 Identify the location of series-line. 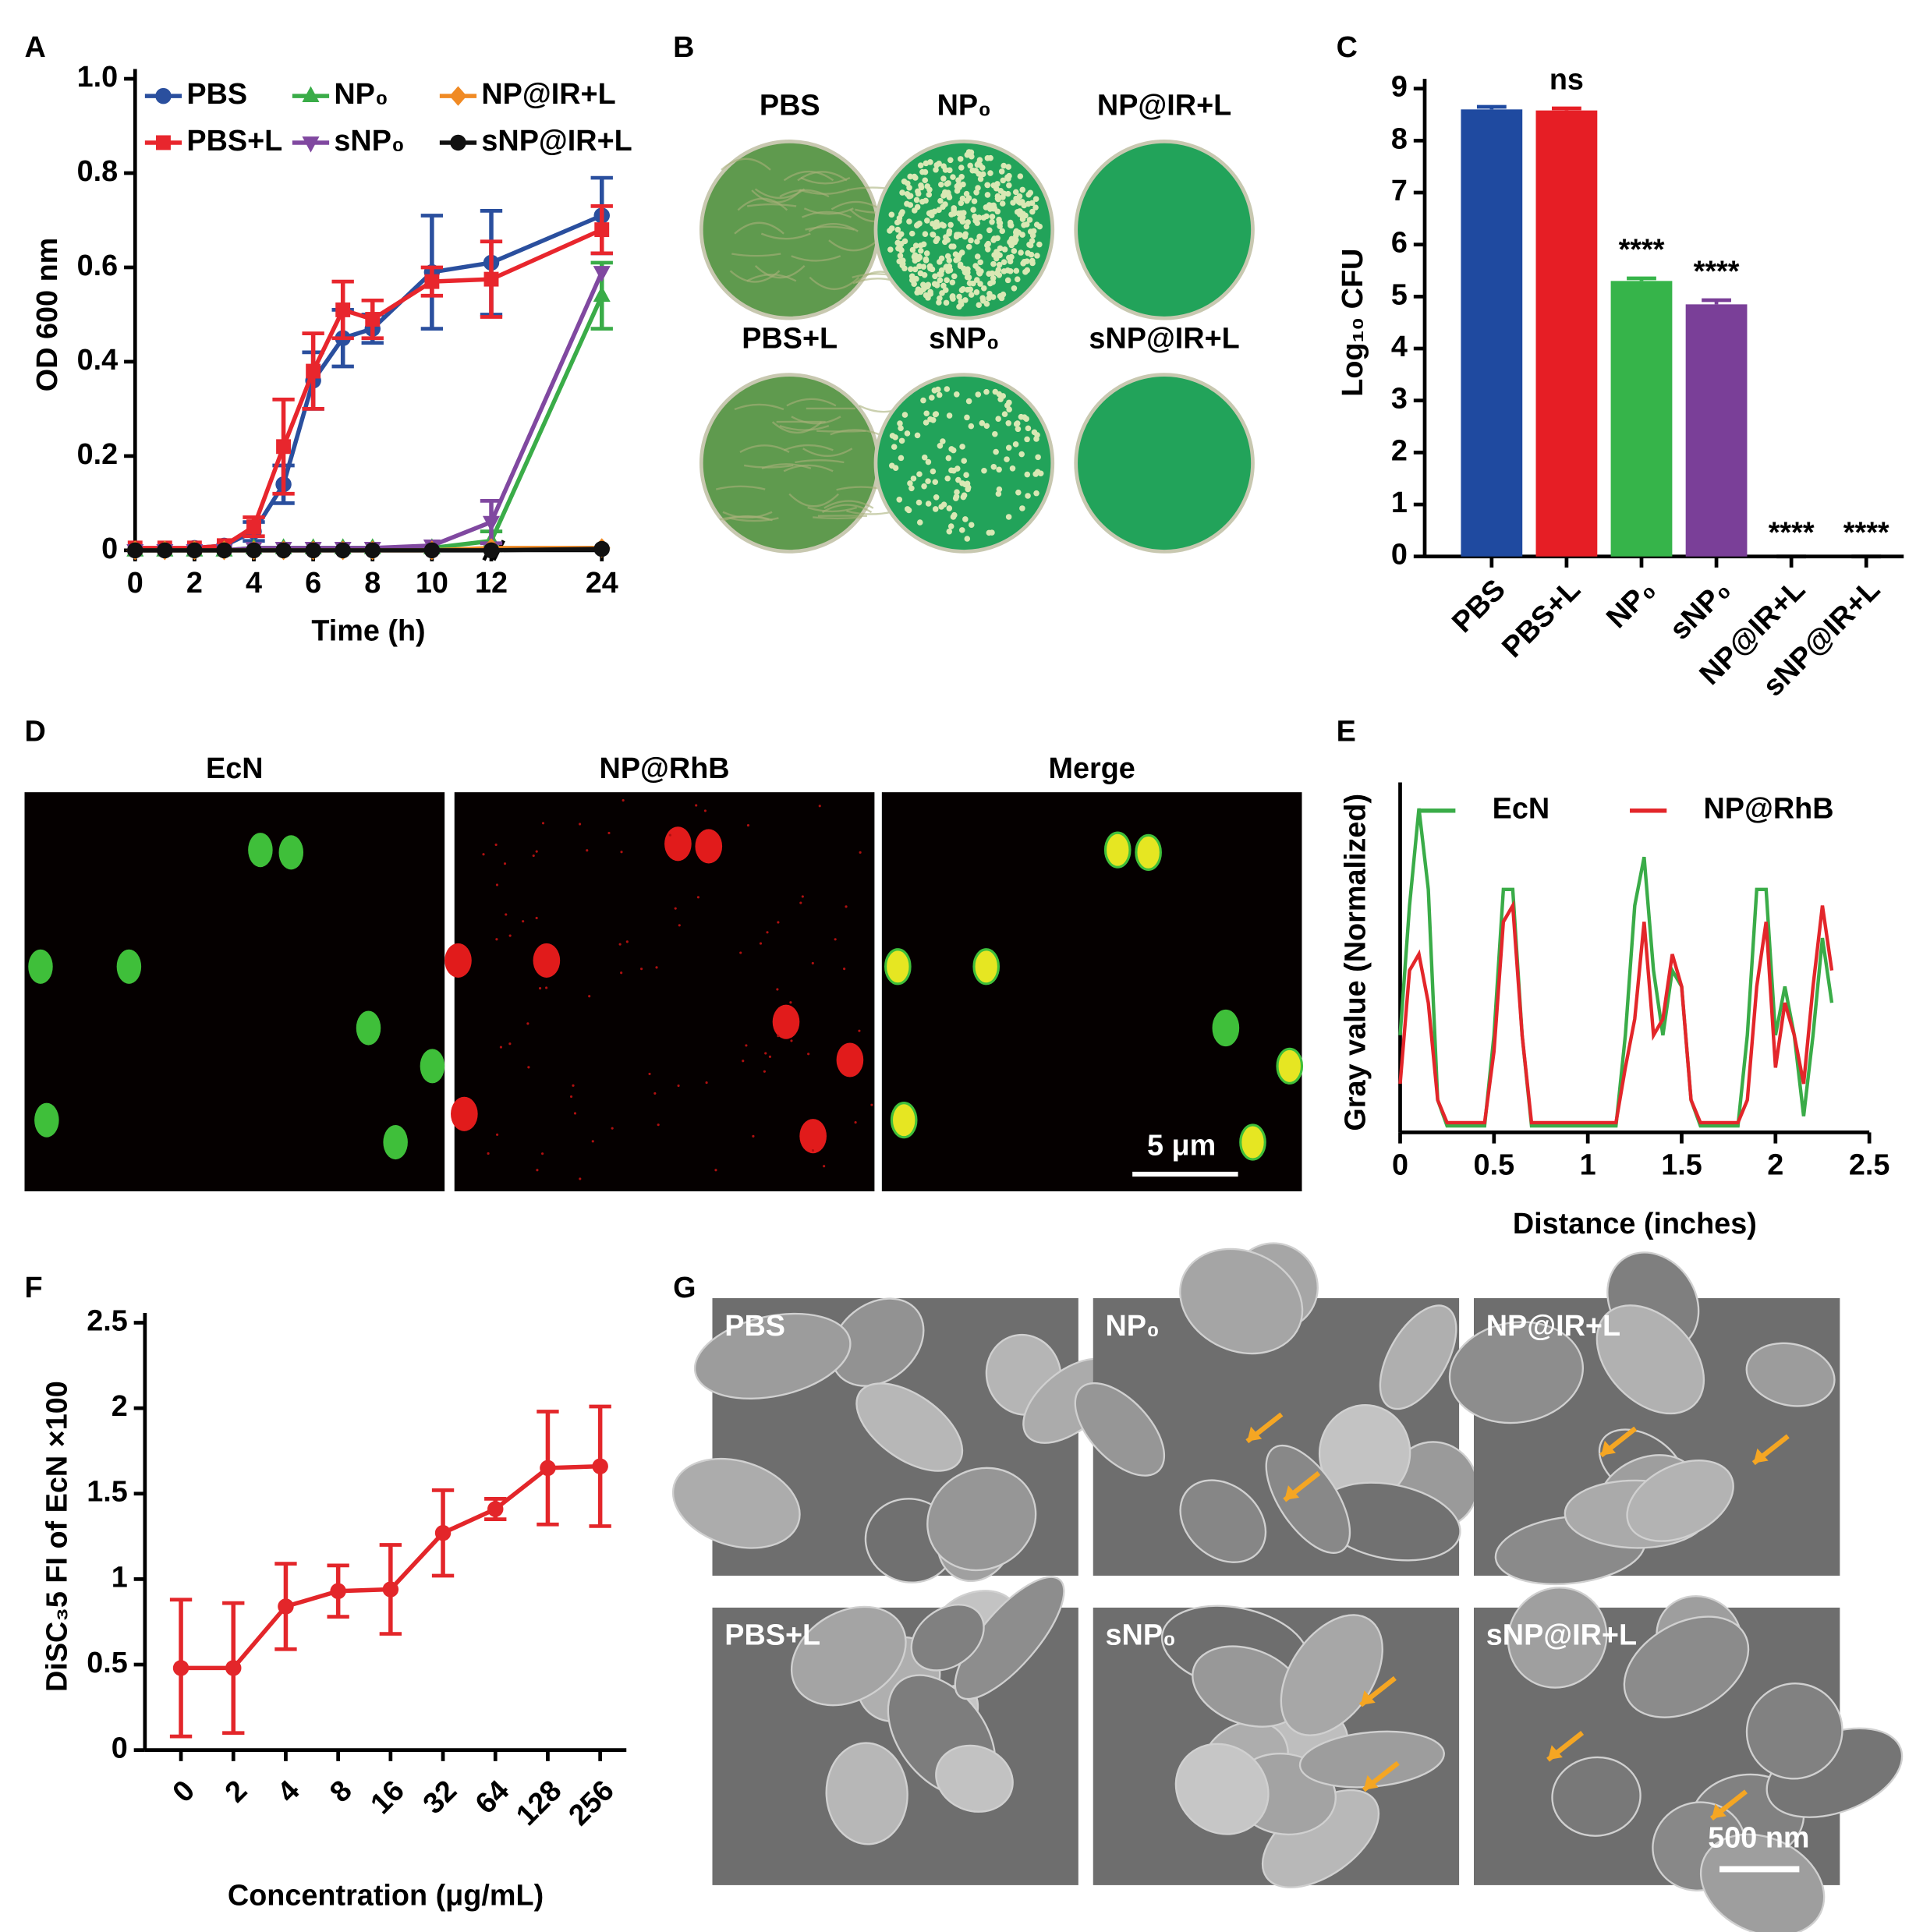
(1616, 1012).